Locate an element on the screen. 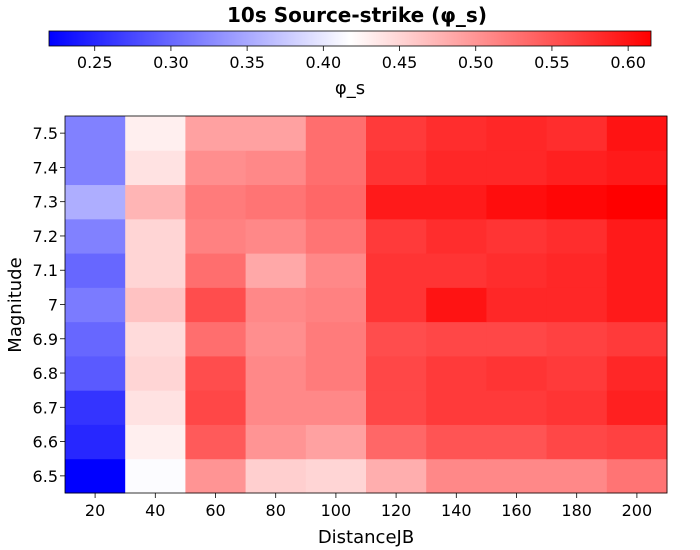  y-tick-label: 7 is located at coordinates (53, 305).